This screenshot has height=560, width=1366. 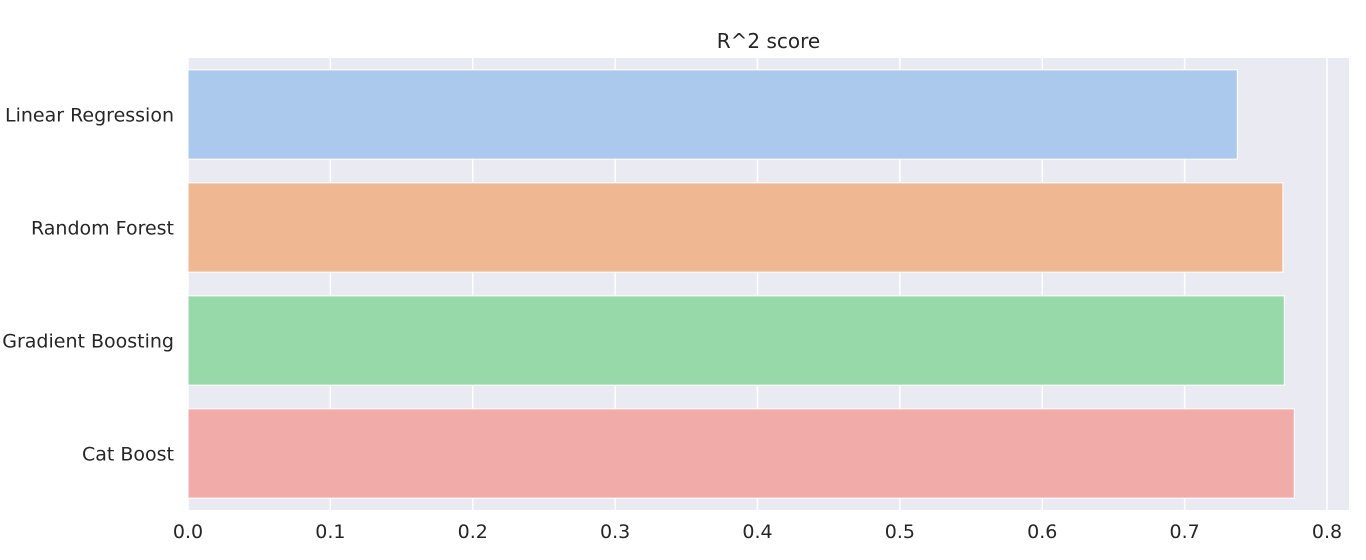 I want to click on x-tick-label: 0.4, so click(x=757, y=532).